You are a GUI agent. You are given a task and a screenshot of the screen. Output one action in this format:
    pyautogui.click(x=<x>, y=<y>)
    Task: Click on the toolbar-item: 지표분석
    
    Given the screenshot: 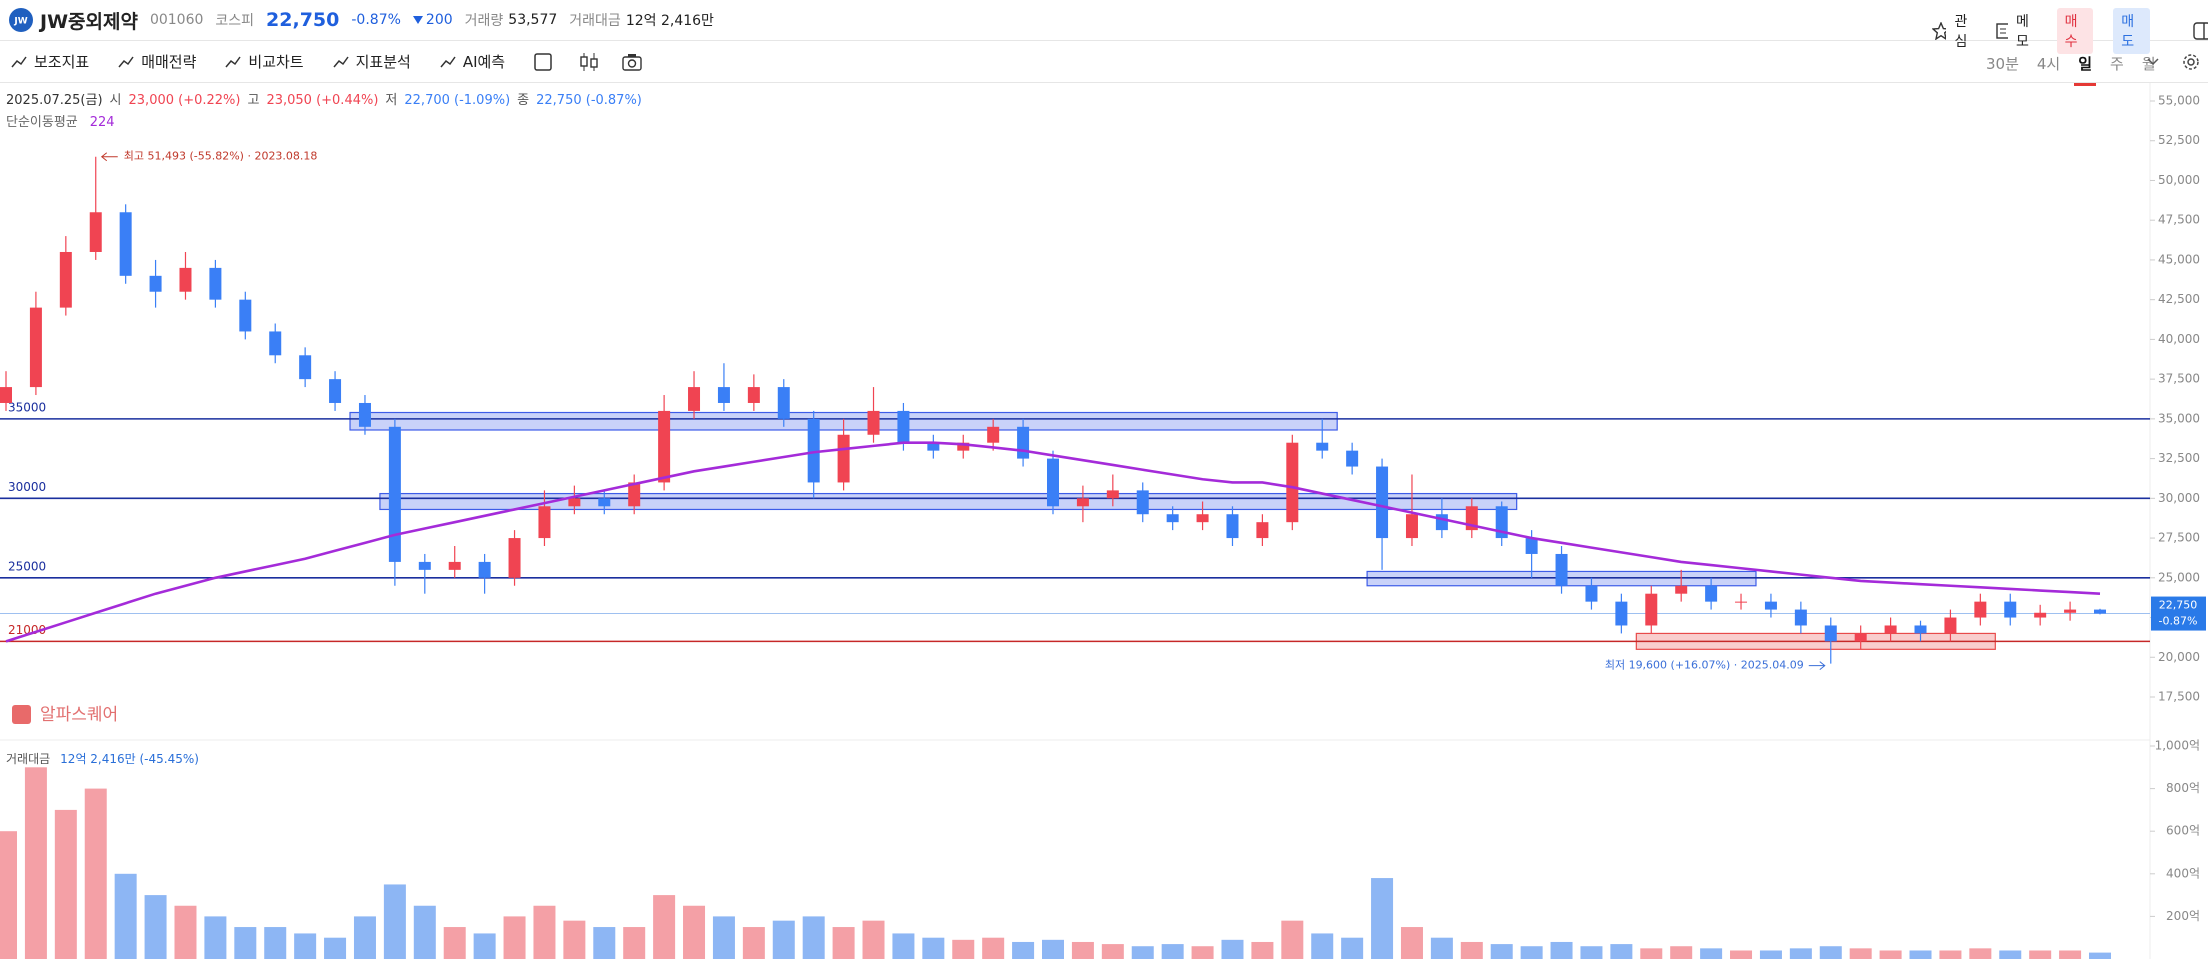 What is the action you would take?
    pyautogui.click(x=371, y=61)
    